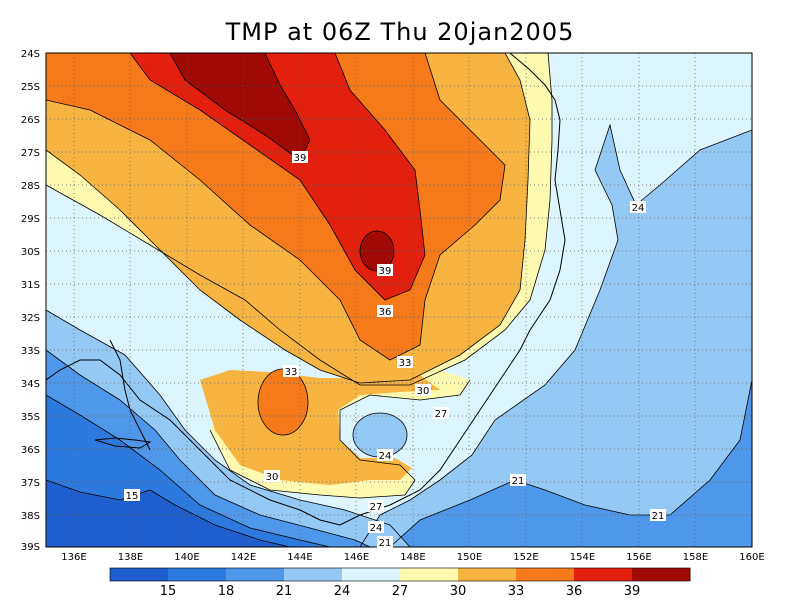 Image resolution: width=800 pixels, height=600 pixels. I want to click on lat-tick-label: 27S, so click(30, 153).